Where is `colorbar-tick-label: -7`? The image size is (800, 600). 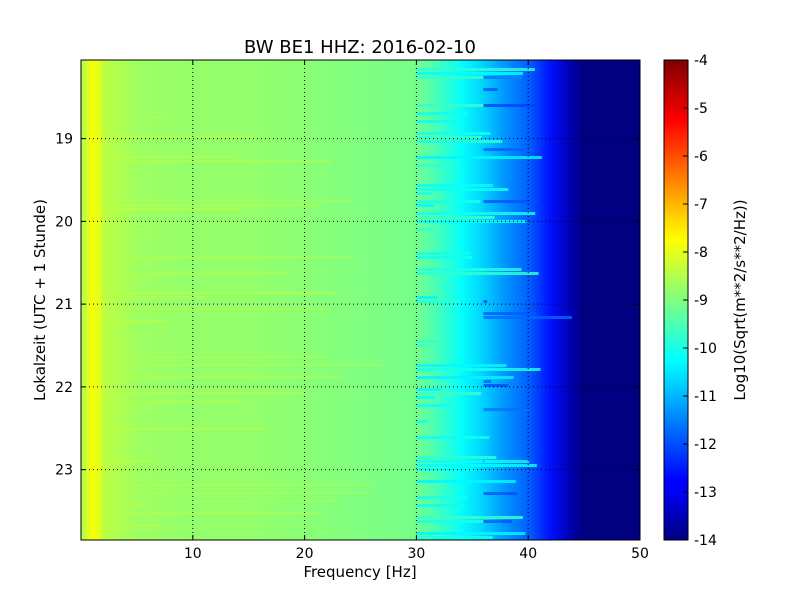
colorbar-tick-label: -7 is located at coordinates (701, 205).